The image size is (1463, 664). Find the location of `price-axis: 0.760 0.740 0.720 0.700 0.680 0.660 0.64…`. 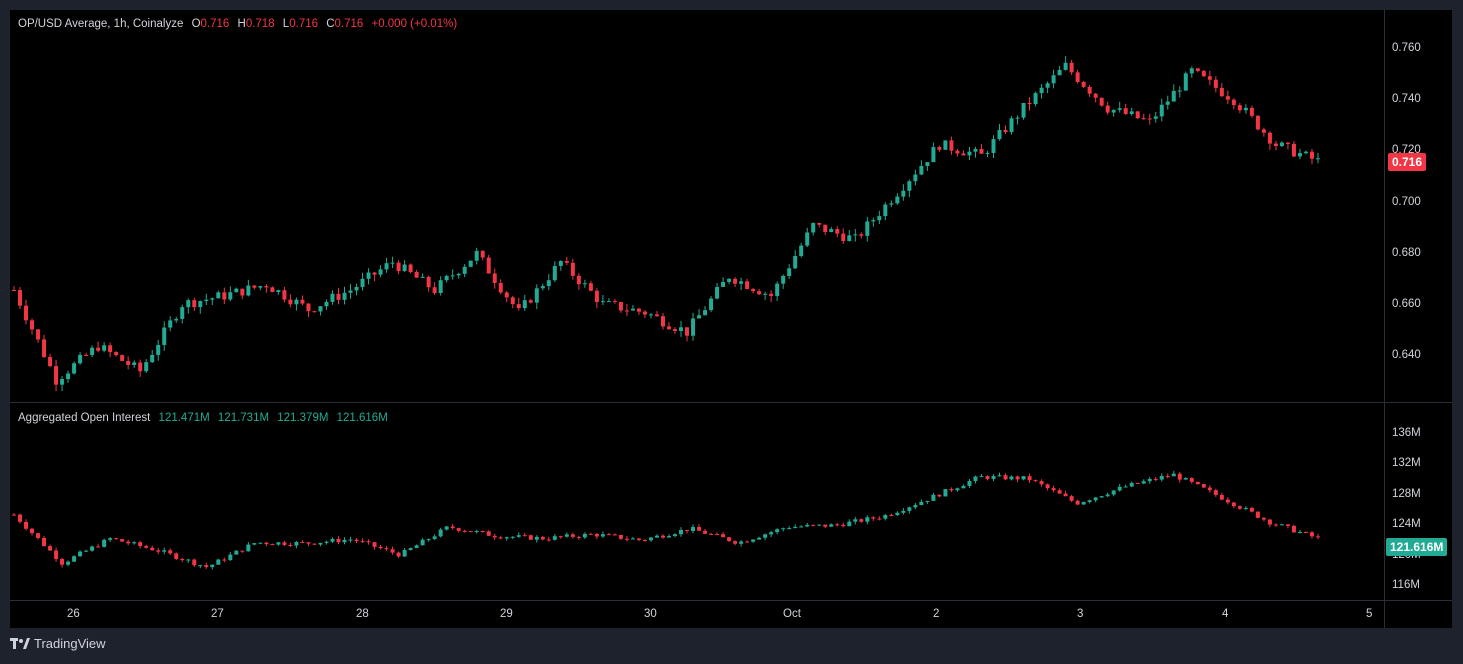

price-axis: 0.760 0.740 0.720 0.700 0.680 0.660 0.64… is located at coordinates (1418, 206).